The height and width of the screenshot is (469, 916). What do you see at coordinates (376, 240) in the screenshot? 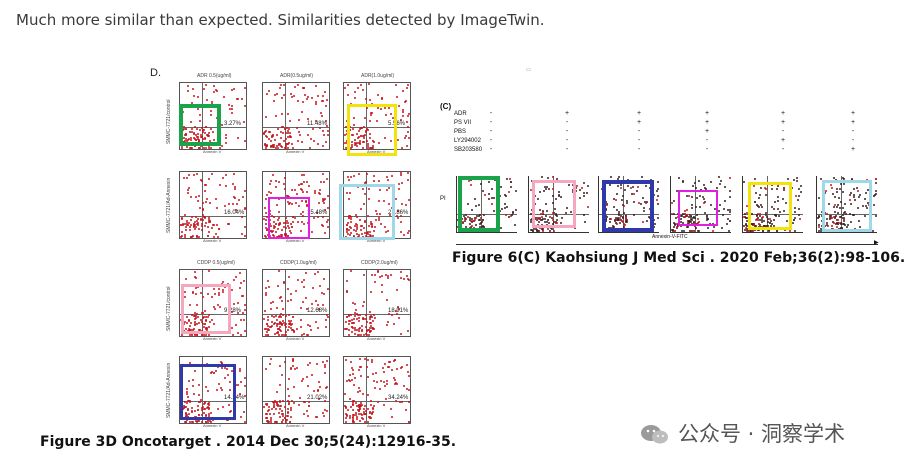
I see `x-axis-label: Annexin V` at bounding box center [376, 240].